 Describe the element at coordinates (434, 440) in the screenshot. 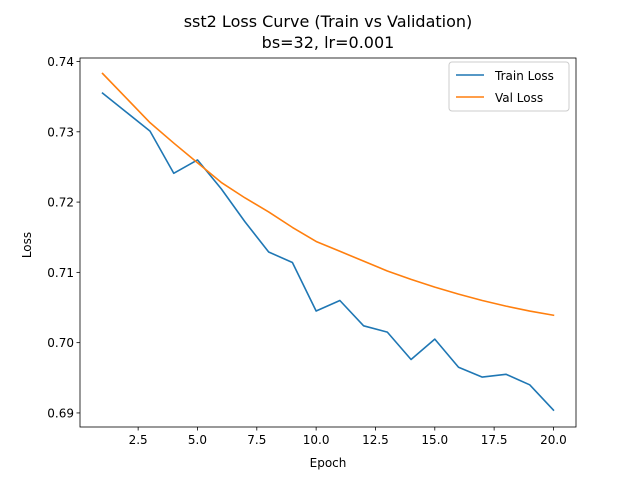

I see `x-tick-label: 15.0` at that location.